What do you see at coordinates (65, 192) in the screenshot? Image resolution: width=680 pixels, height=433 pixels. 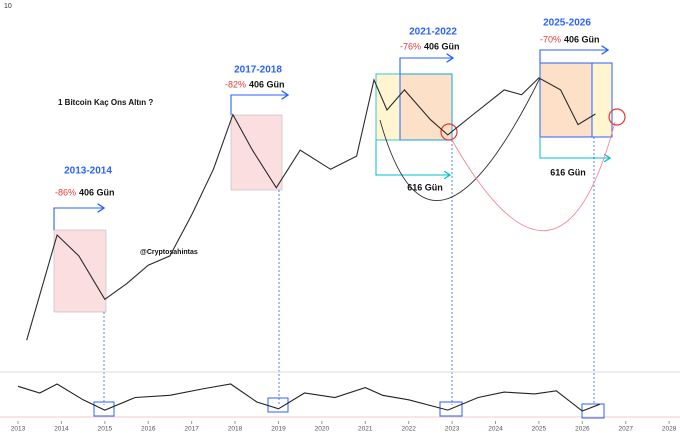 I see `change-label: -86%` at bounding box center [65, 192].